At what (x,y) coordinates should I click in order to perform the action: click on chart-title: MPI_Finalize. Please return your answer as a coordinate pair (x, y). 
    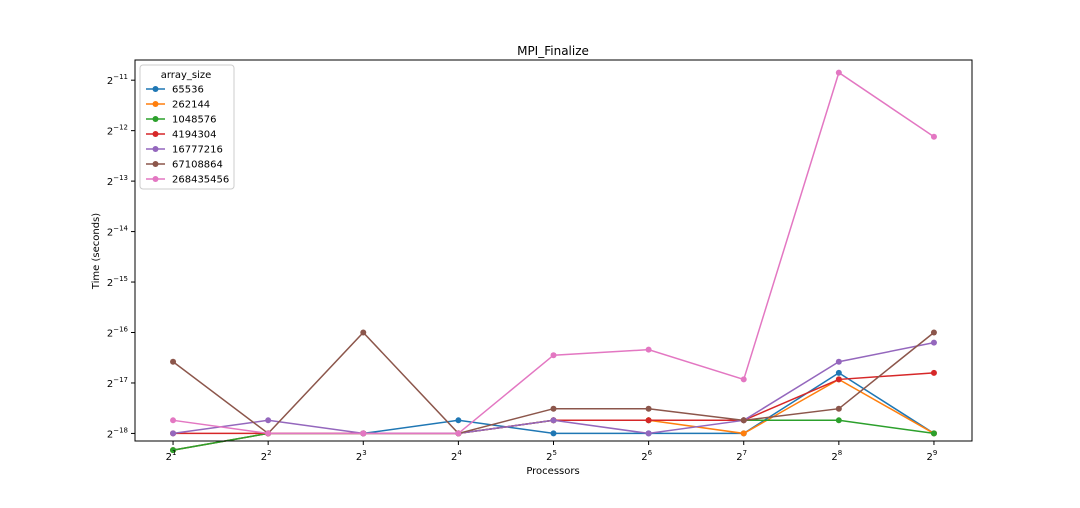
    Looking at the image, I should click on (553, 51).